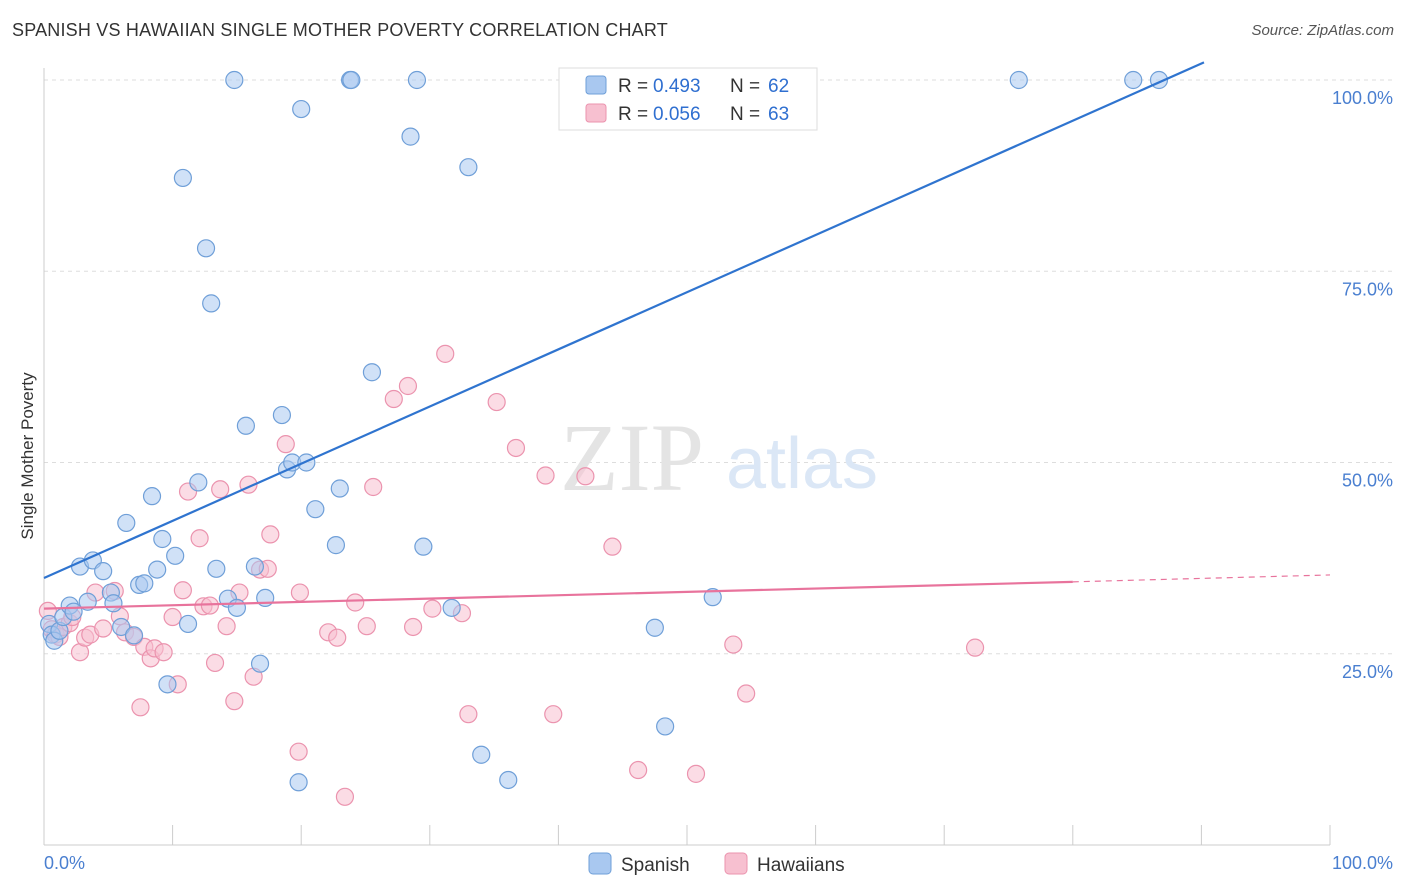 The height and width of the screenshot is (892, 1406). What do you see at coordinates (632, 457) in the screenshot?
I see `watermark-zip: ZIP` at bounding box center [632, 457].